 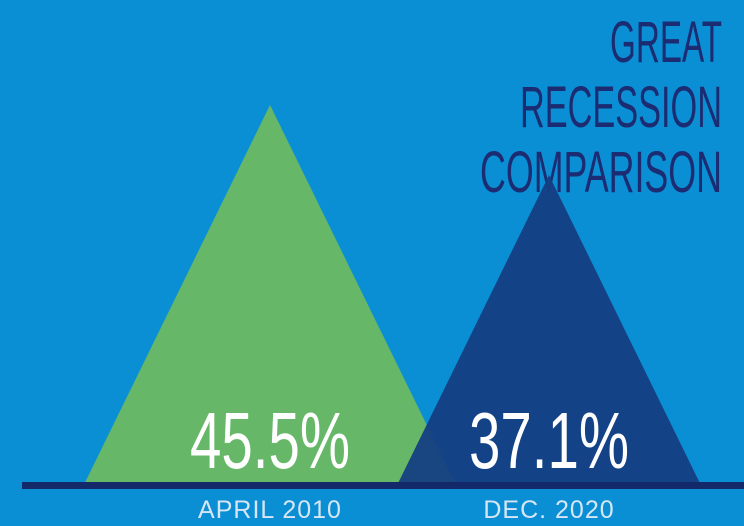 I want to click on chart-title: COMPARISON, so click(x=601, y=172).